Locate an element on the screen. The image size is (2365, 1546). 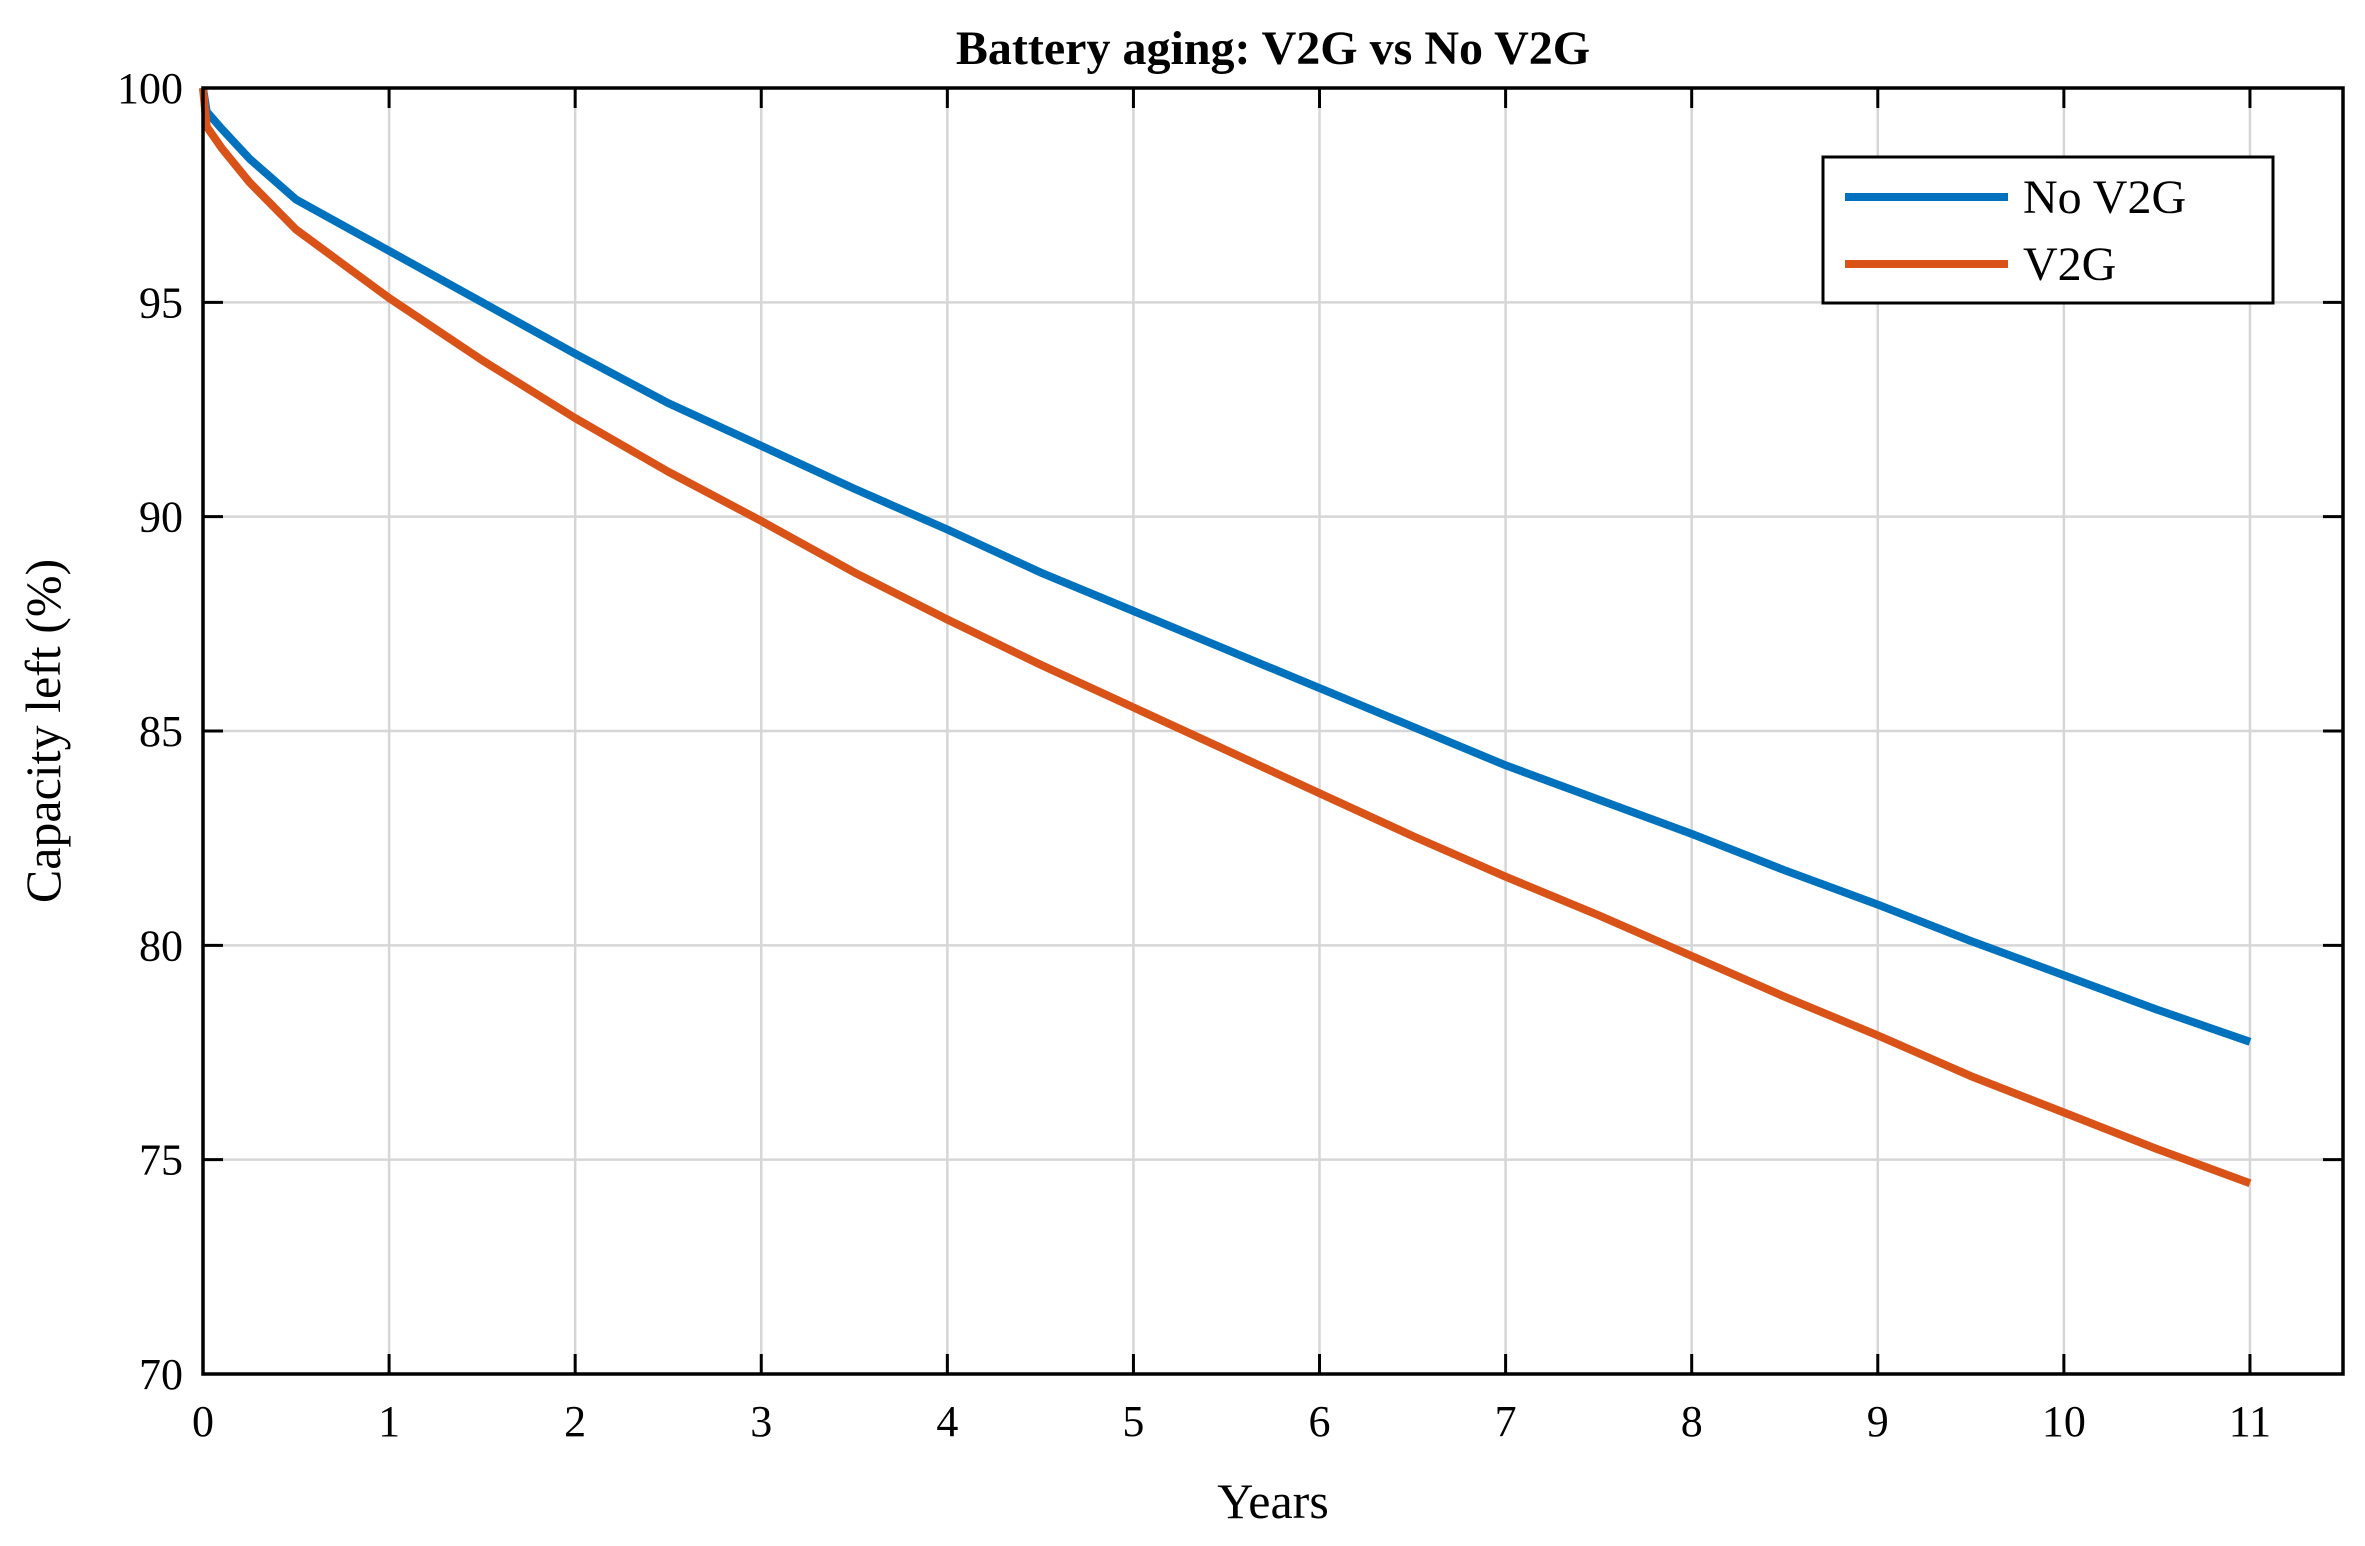
legend-box is located at coordinates (2048, 230).